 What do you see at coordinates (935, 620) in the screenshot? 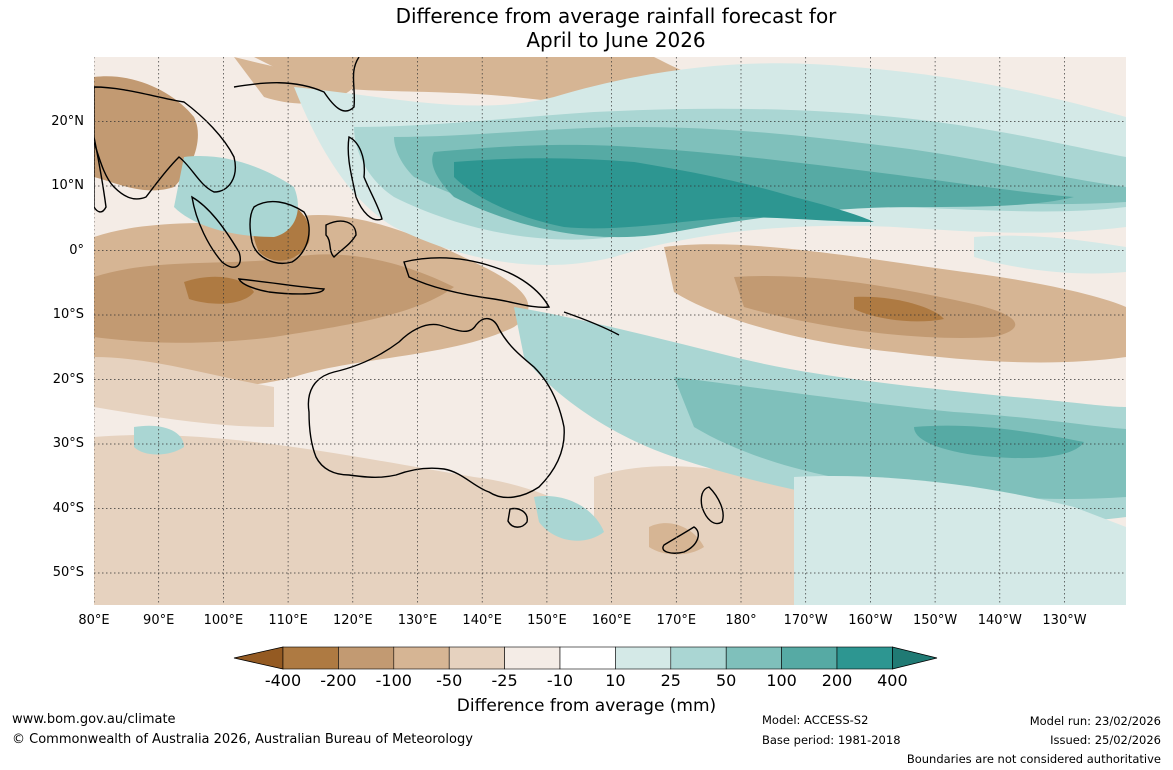
I see `longitude-label: 150°W` at bounding box center [935, 620].